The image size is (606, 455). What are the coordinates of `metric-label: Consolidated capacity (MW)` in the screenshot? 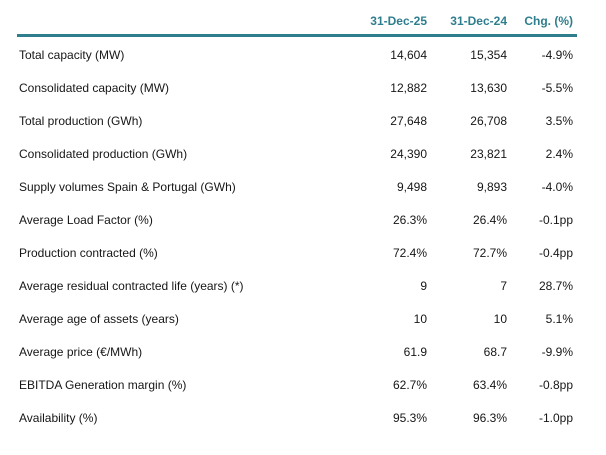 It's located at (94, 87).